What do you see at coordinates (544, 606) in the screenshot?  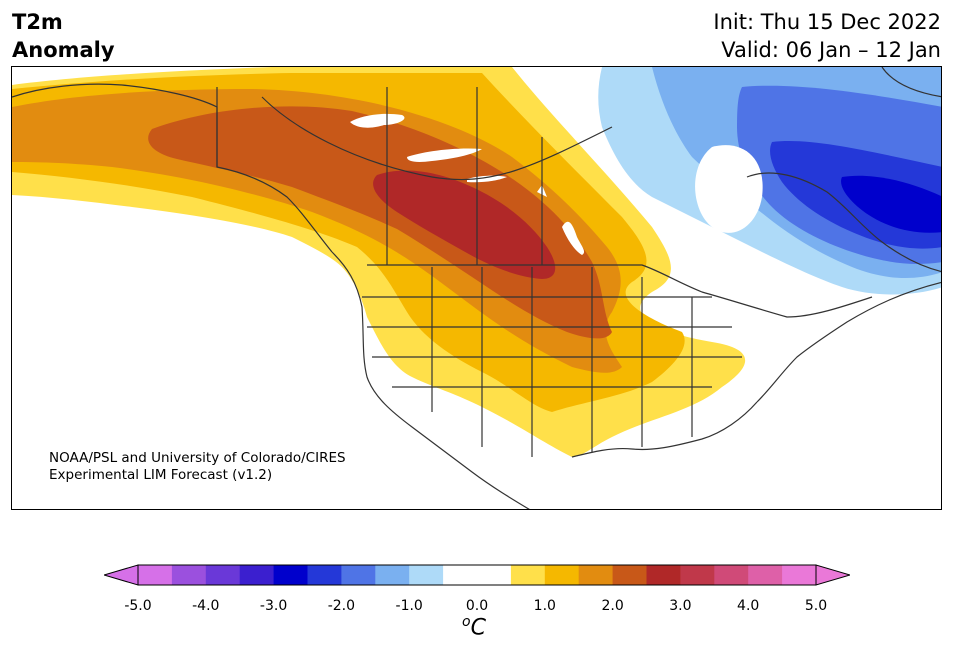 I see `colorbar-tick-label: 1.0` at bounding box center [544, 606].